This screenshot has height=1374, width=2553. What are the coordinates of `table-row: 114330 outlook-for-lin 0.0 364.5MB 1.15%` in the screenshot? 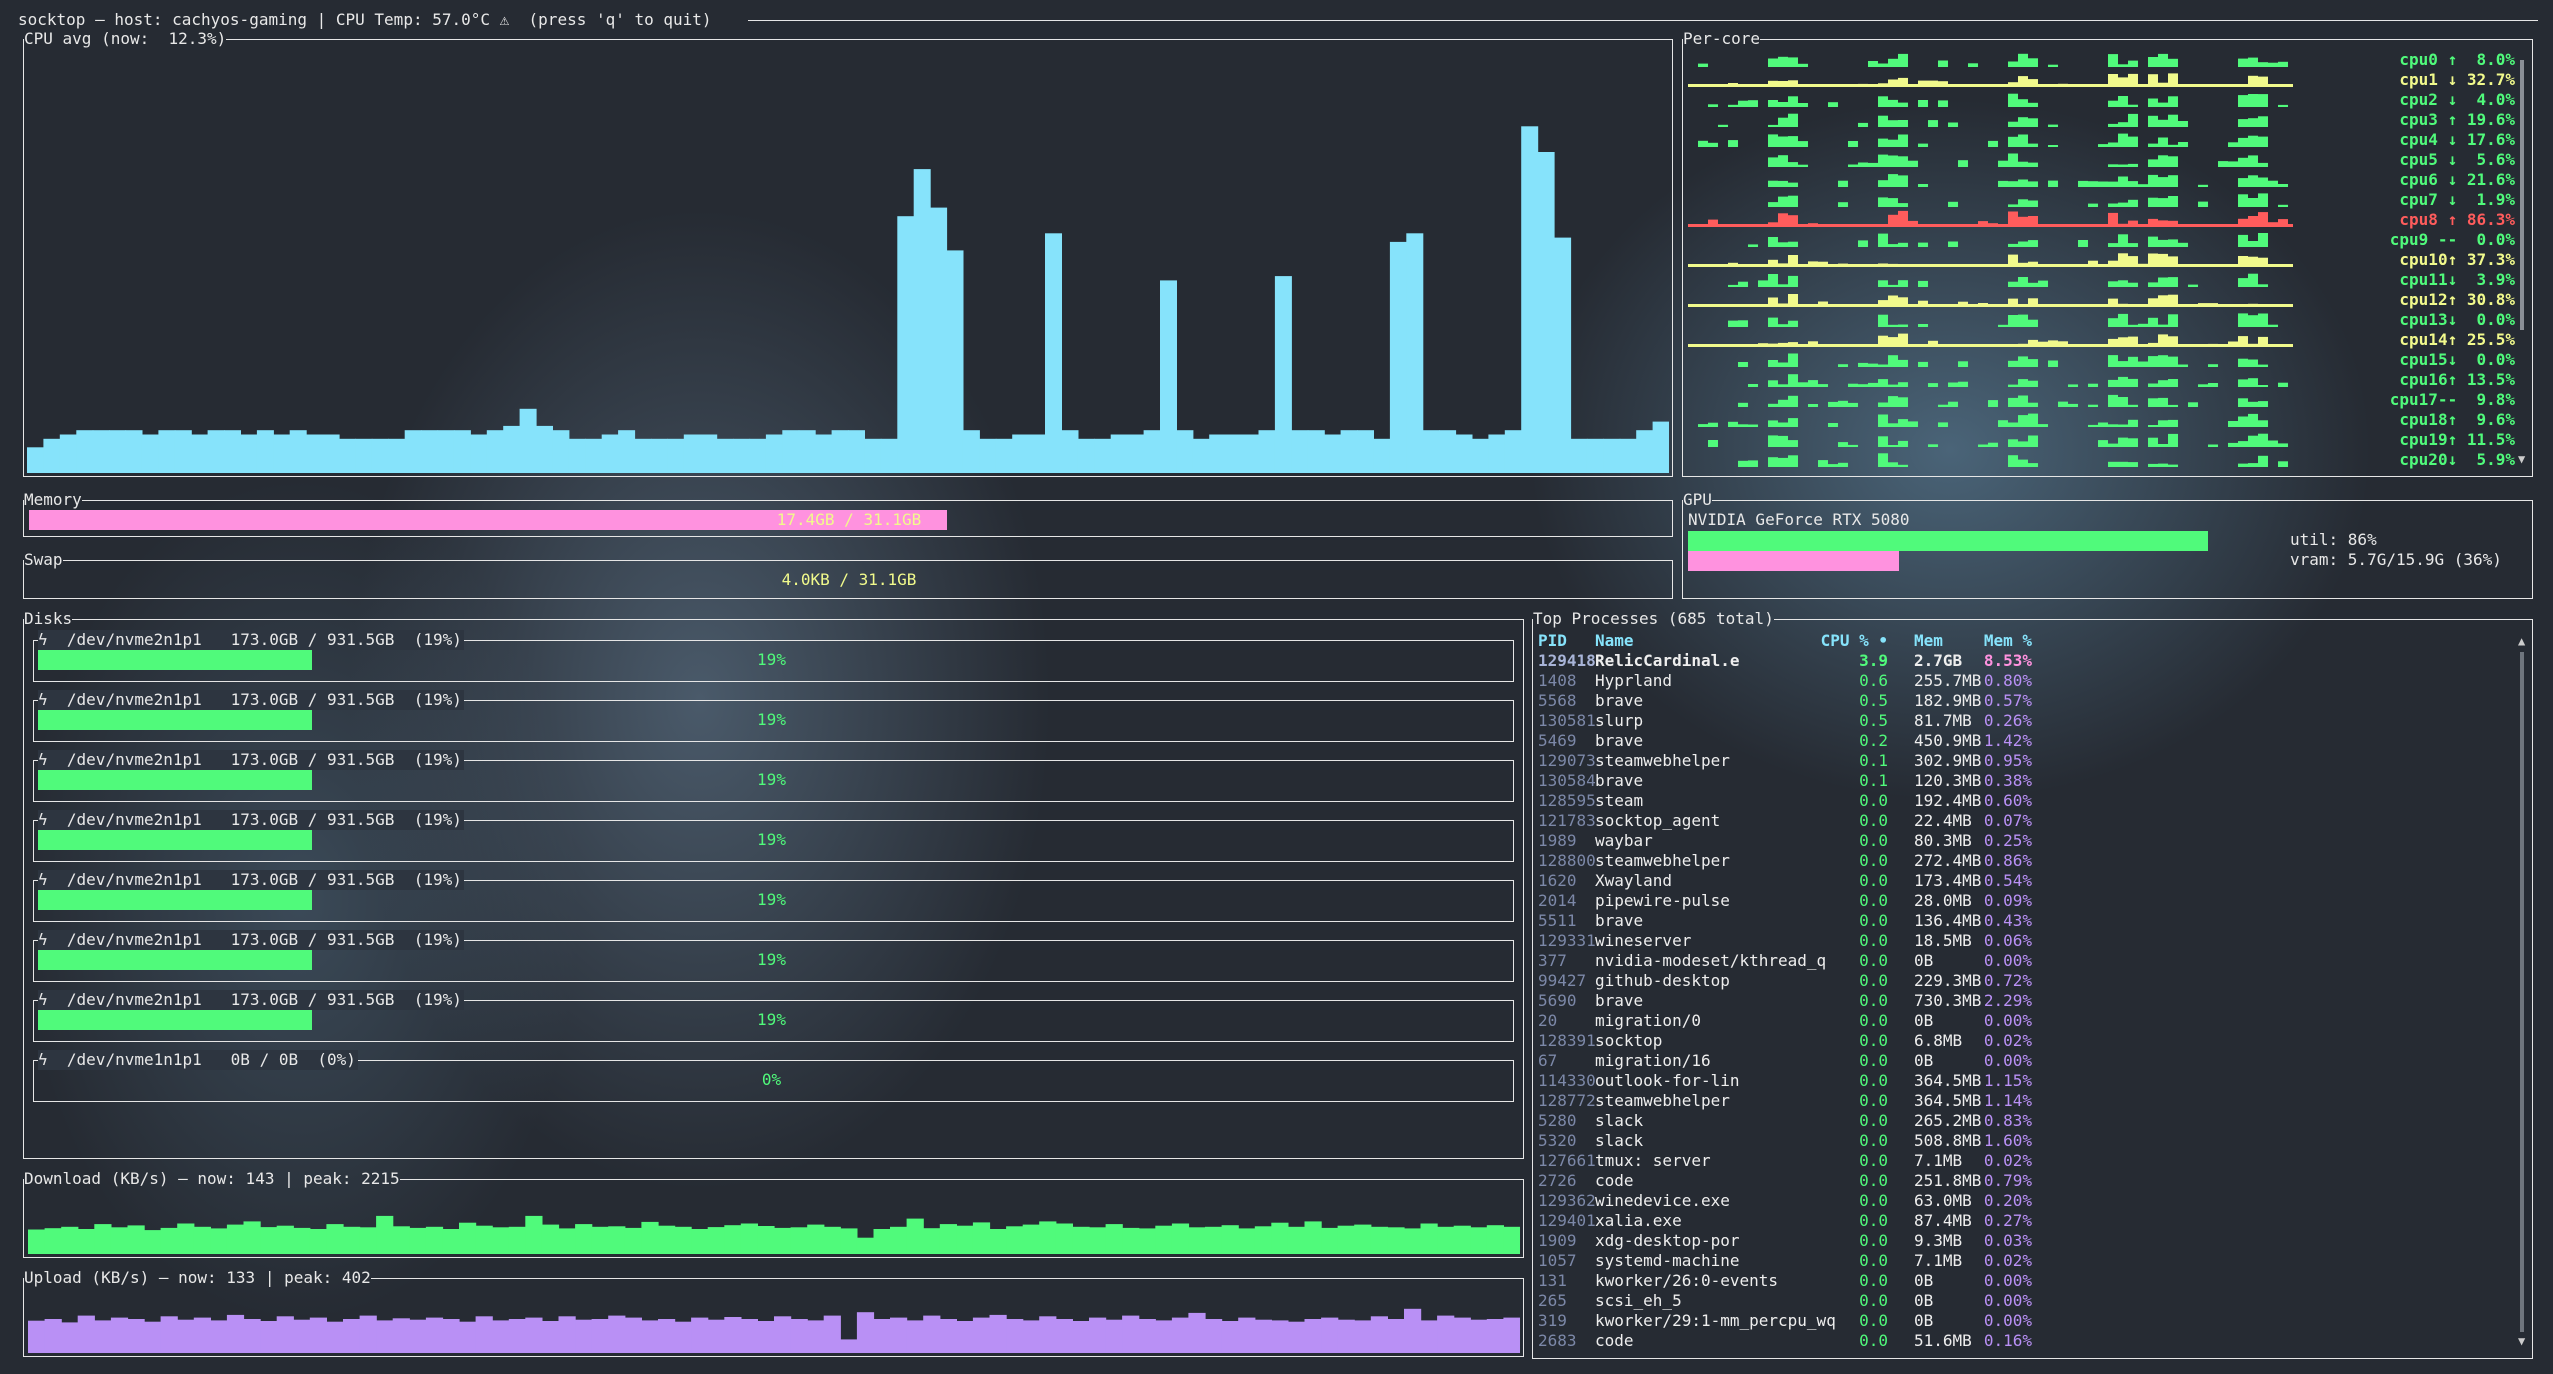 It's located at (2018, 1081).